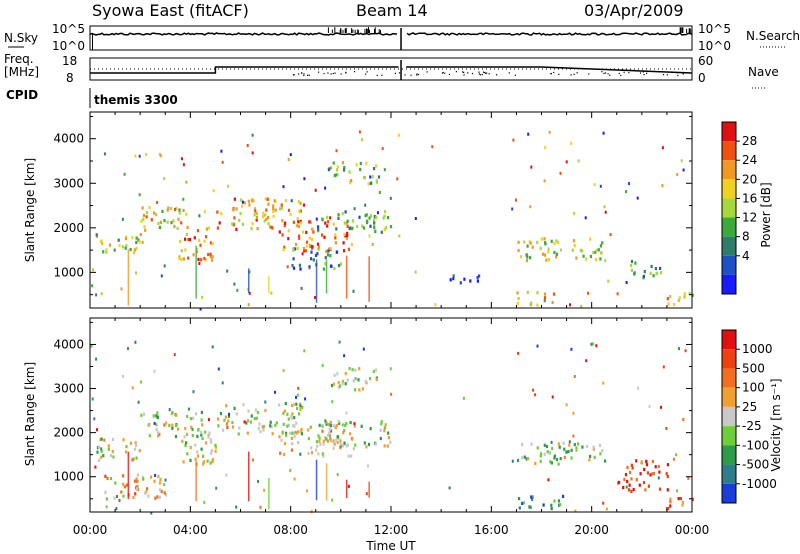 The height and width of the screenshot is (554, 800). I want to click on nsearch-tick-top: 10^5, so click(714, 29).